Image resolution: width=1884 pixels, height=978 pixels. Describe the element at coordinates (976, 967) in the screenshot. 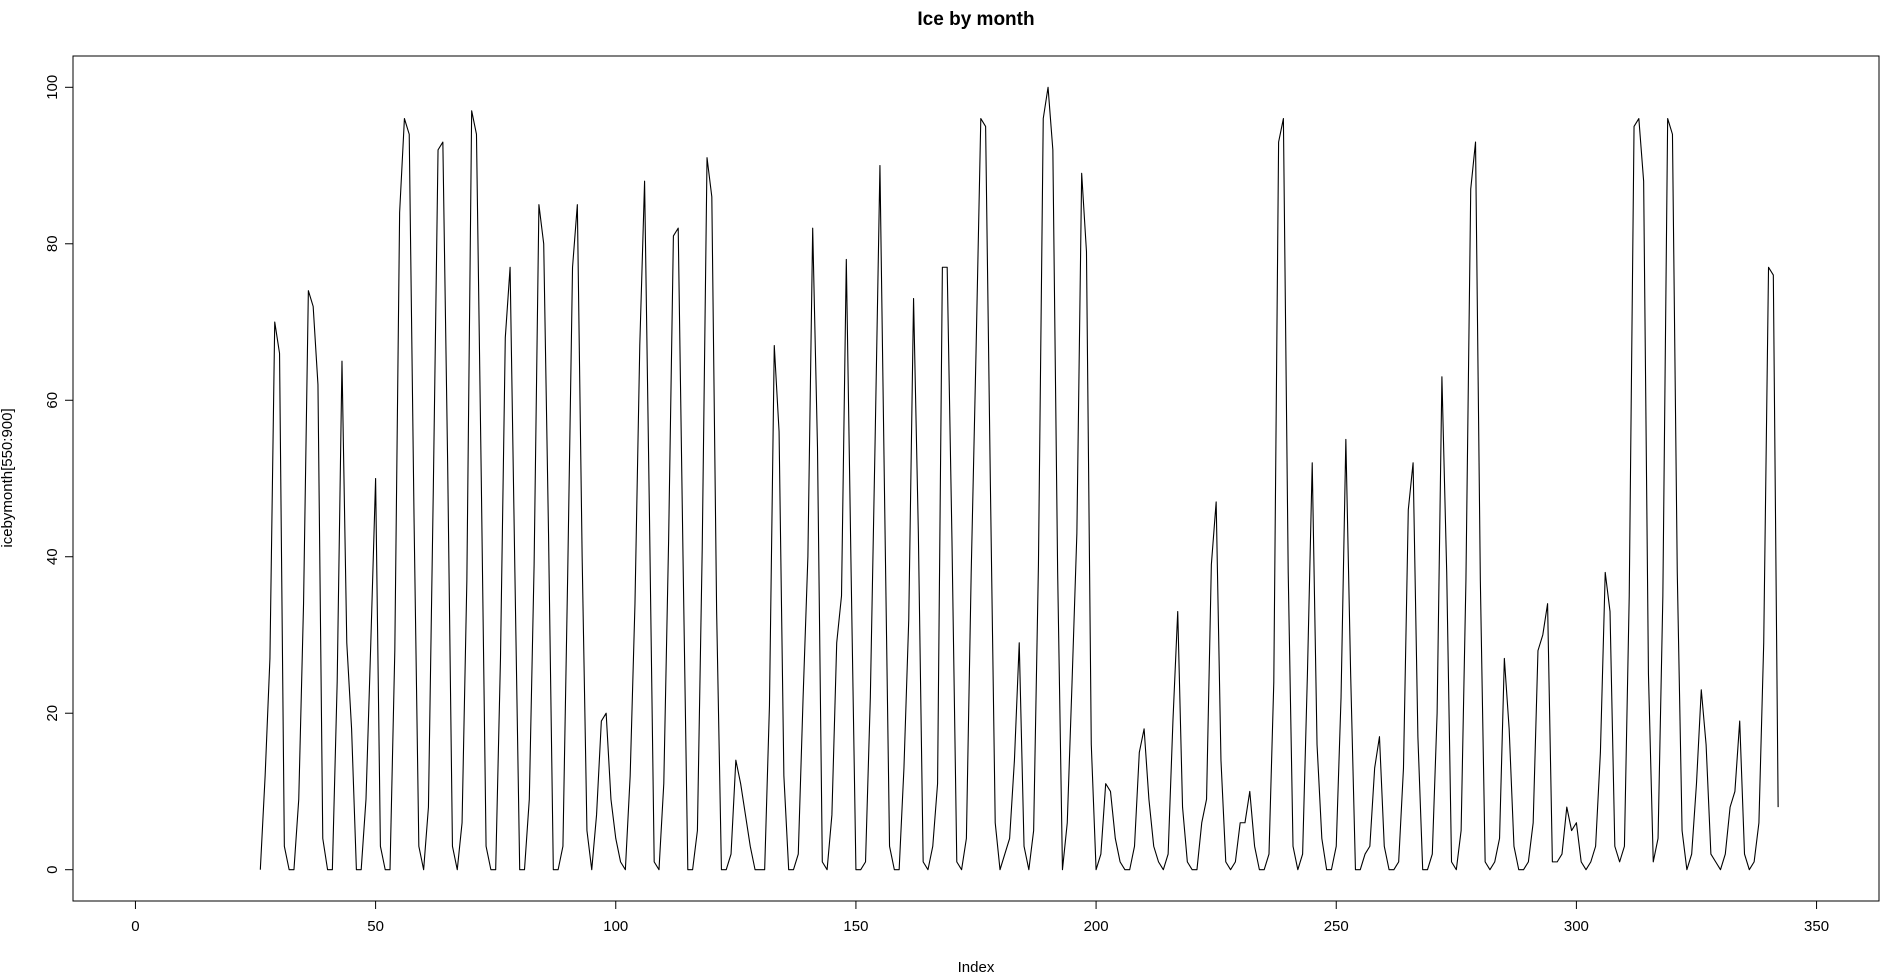

I see `x-axis-label: Index` at that location.